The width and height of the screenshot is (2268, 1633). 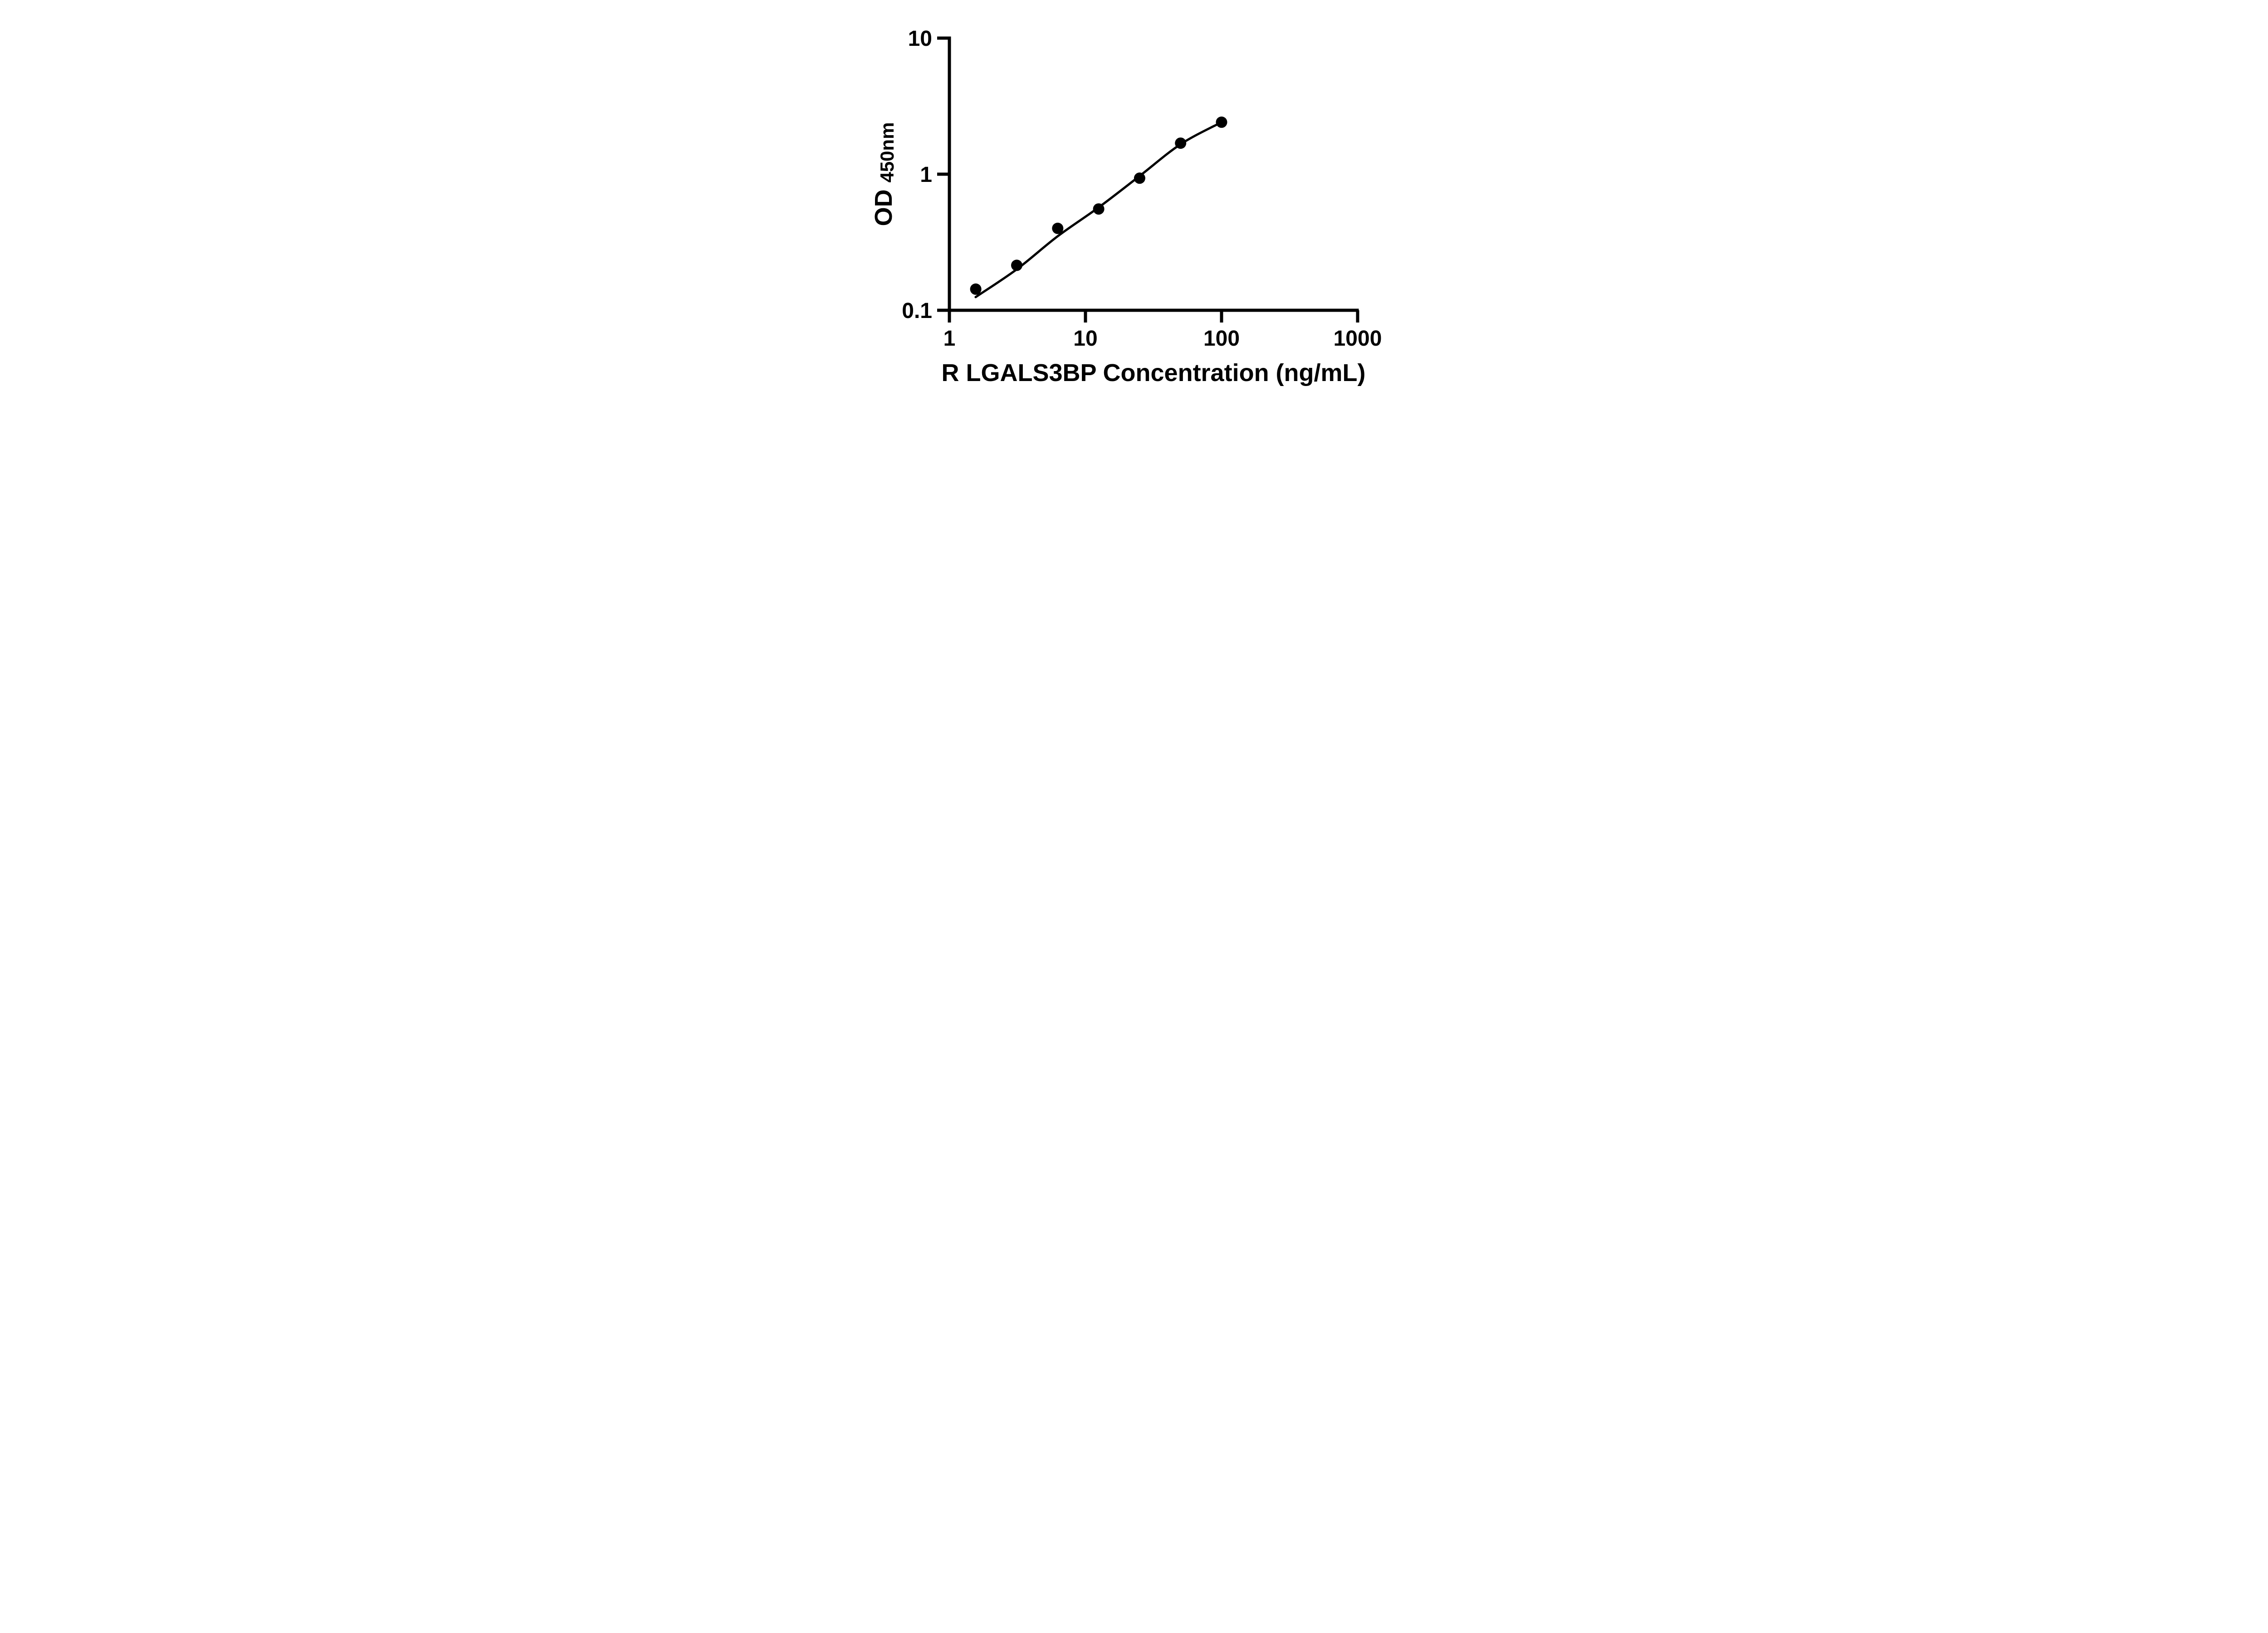 I want to click on data-points-group, so click(x=1098, y=205).